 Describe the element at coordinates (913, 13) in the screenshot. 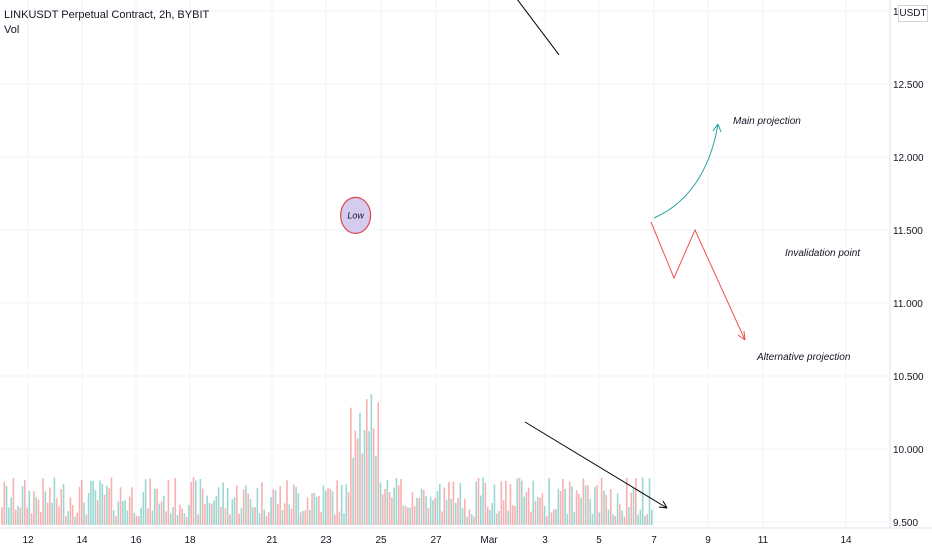

I see `currency-button: USDT` at that location.